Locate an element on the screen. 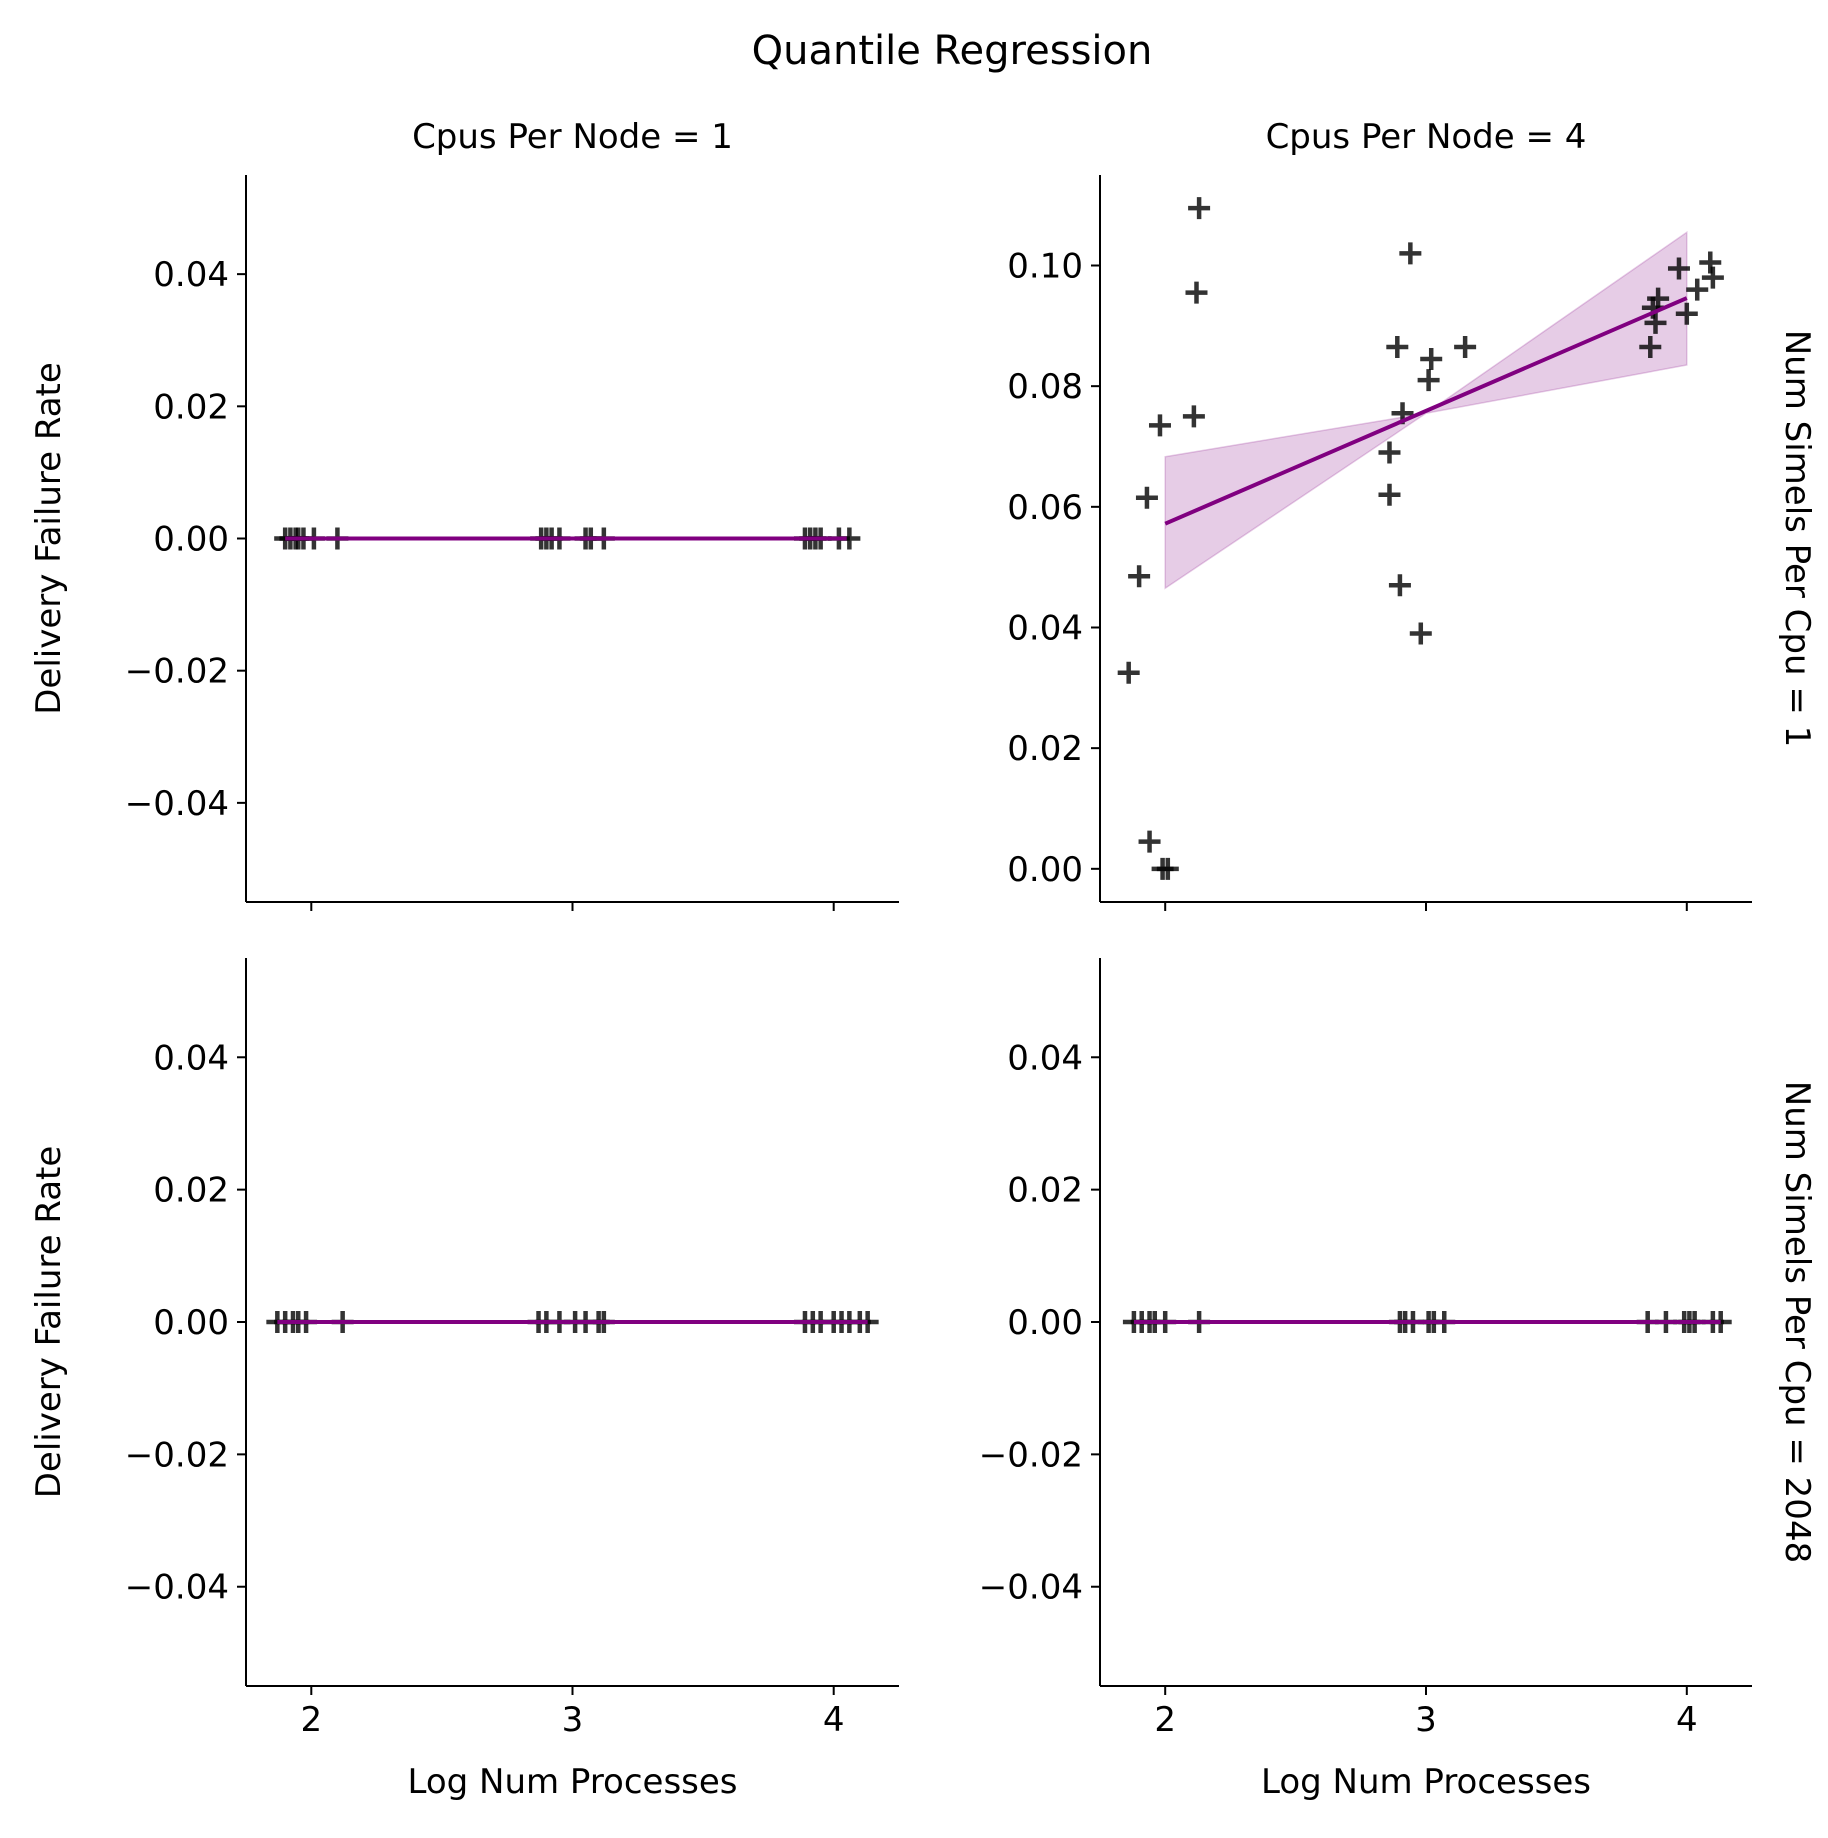  y-tick-label: 0.08 is located at coordinates (1045, 387).